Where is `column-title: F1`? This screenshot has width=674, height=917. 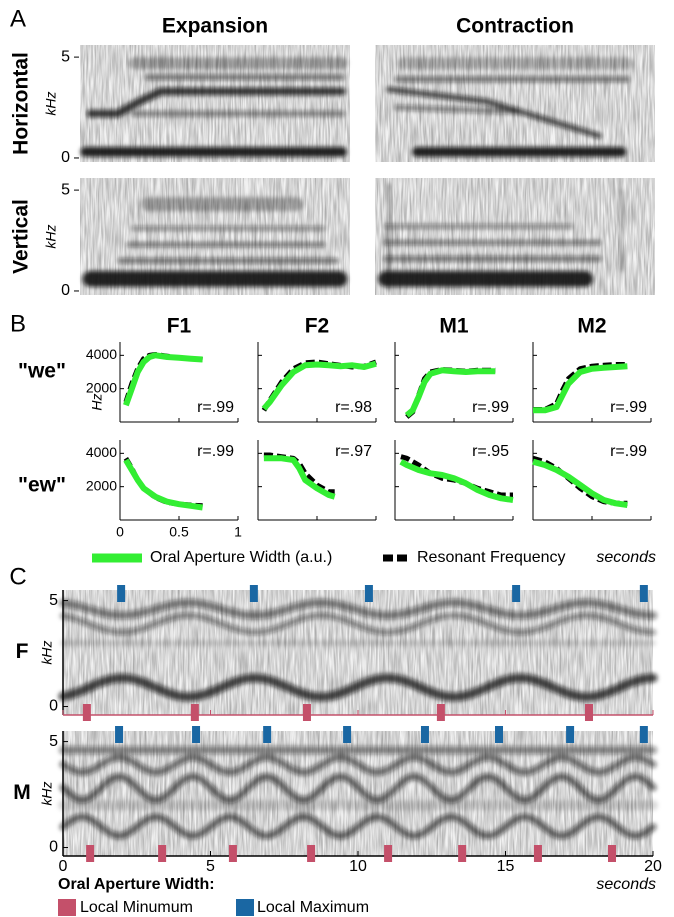
column-title: F1 is located at coordinates (179, 326).